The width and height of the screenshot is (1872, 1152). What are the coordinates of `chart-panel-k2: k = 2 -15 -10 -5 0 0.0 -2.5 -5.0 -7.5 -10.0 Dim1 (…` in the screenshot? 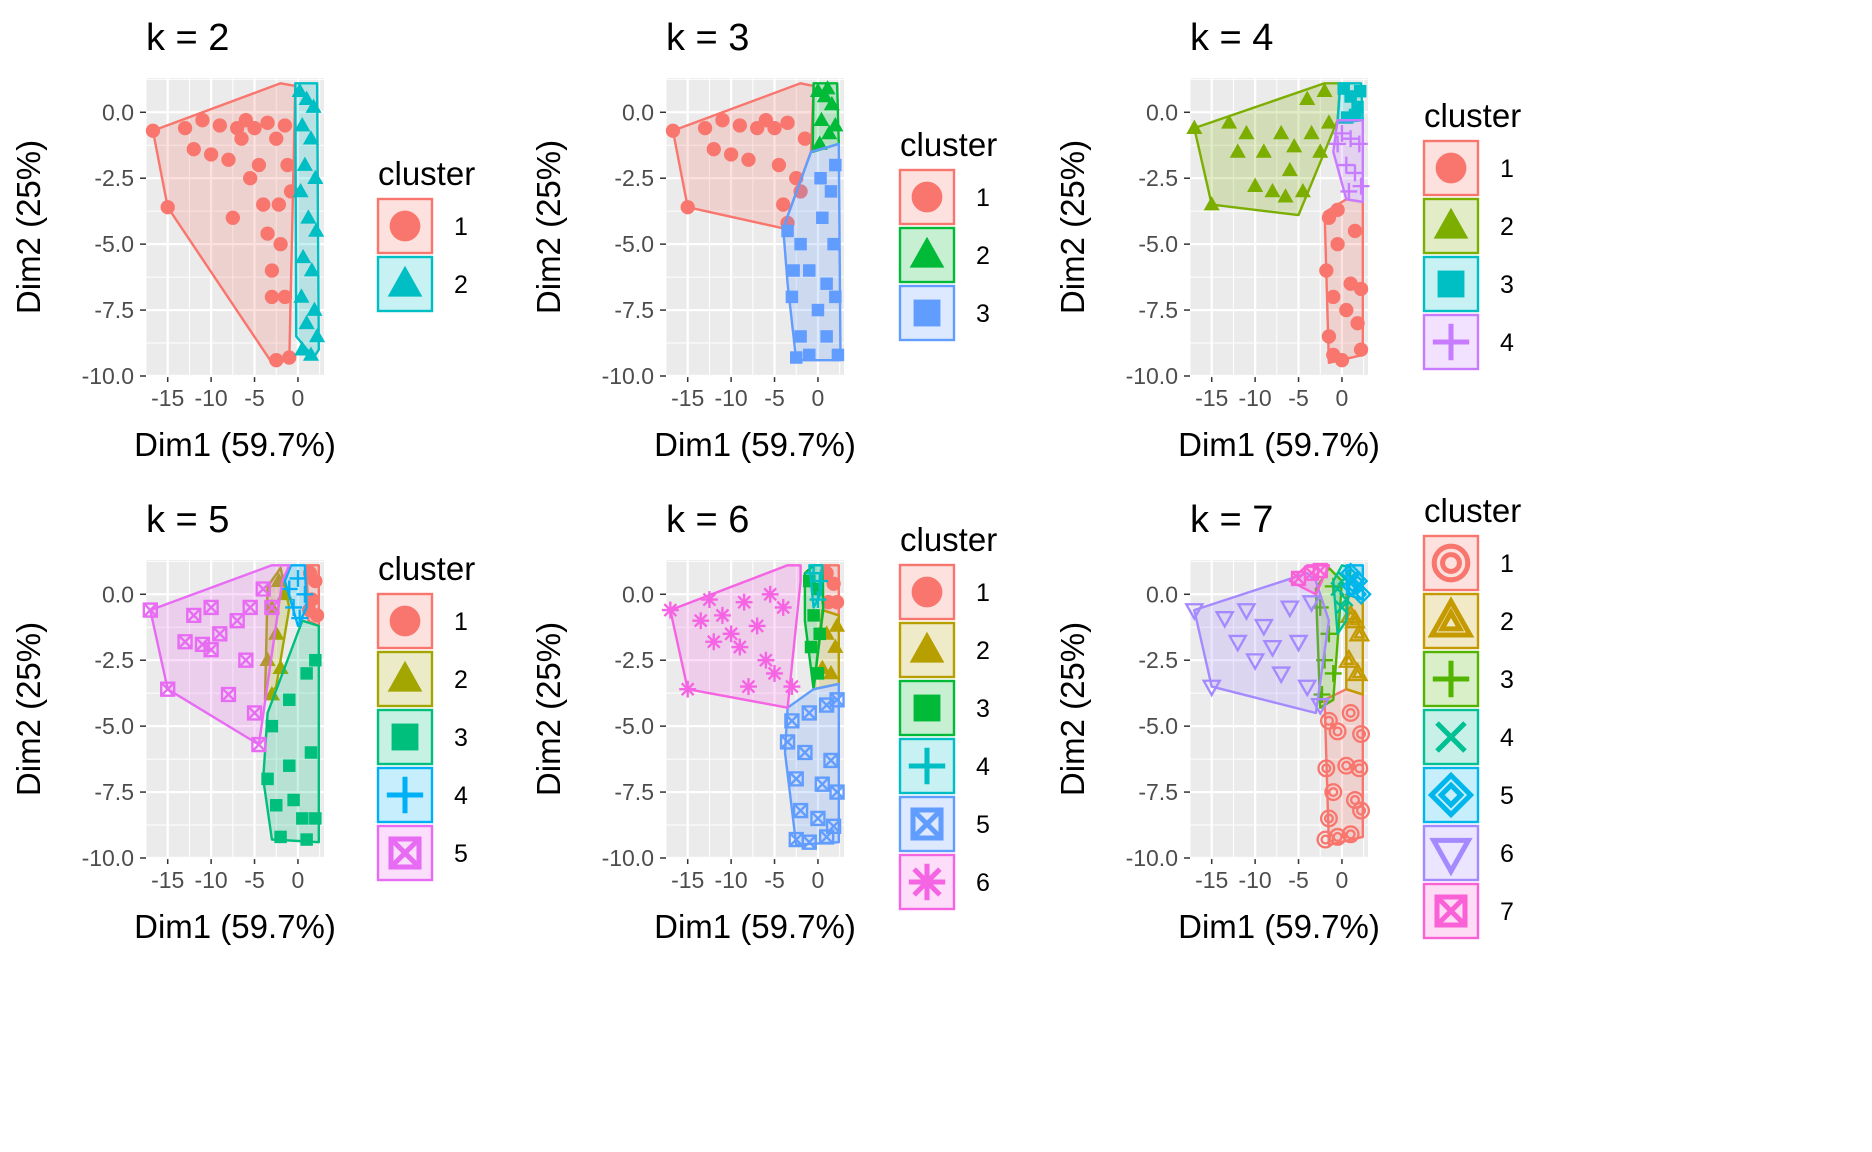 It's located at (242, 240).